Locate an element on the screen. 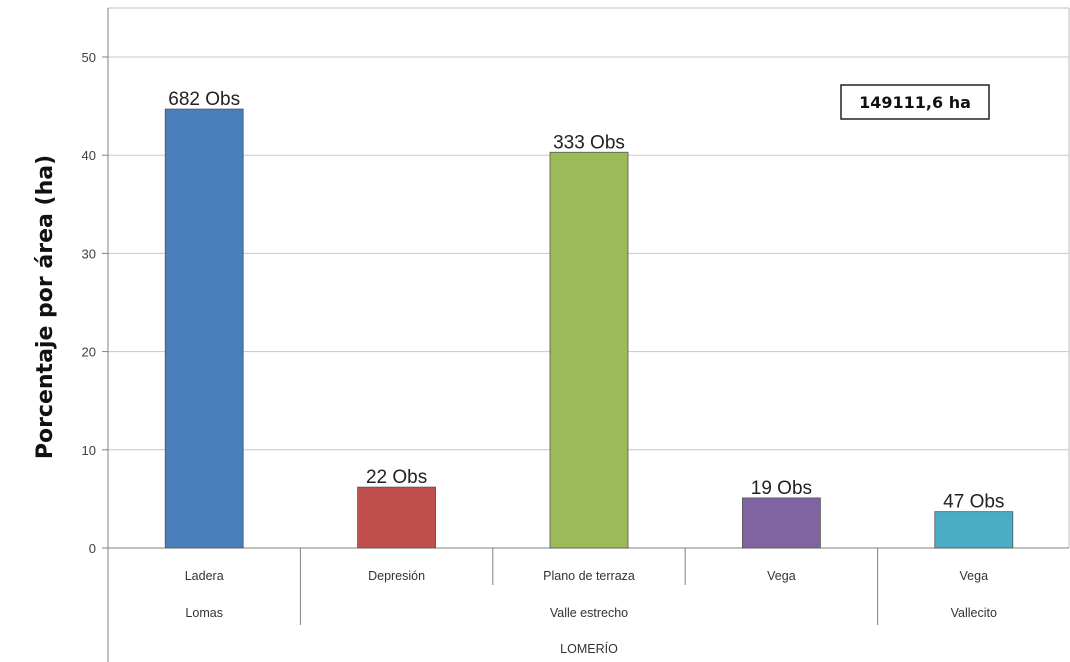 The width and height of the screenshot is (1070, 662). y-tick-label: 0 is located at coordinates (92, 548).